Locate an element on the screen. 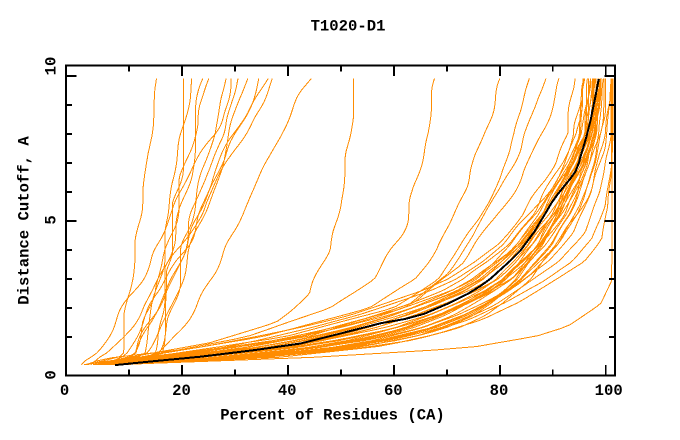 This screenshot has height=440, width=680. svg-text: 100 is located at coordinates (609, 391).